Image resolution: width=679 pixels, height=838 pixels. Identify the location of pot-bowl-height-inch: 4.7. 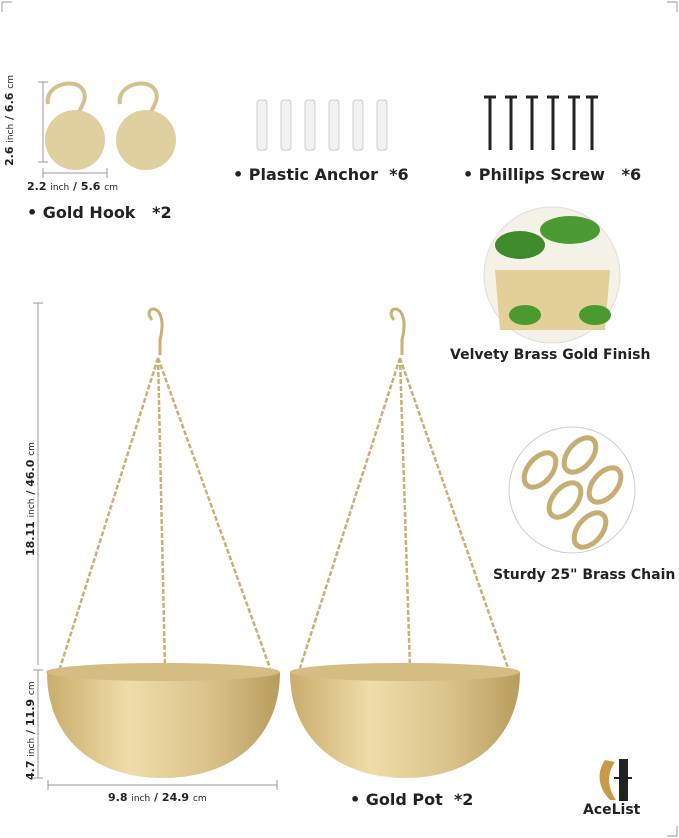
(30, 770).